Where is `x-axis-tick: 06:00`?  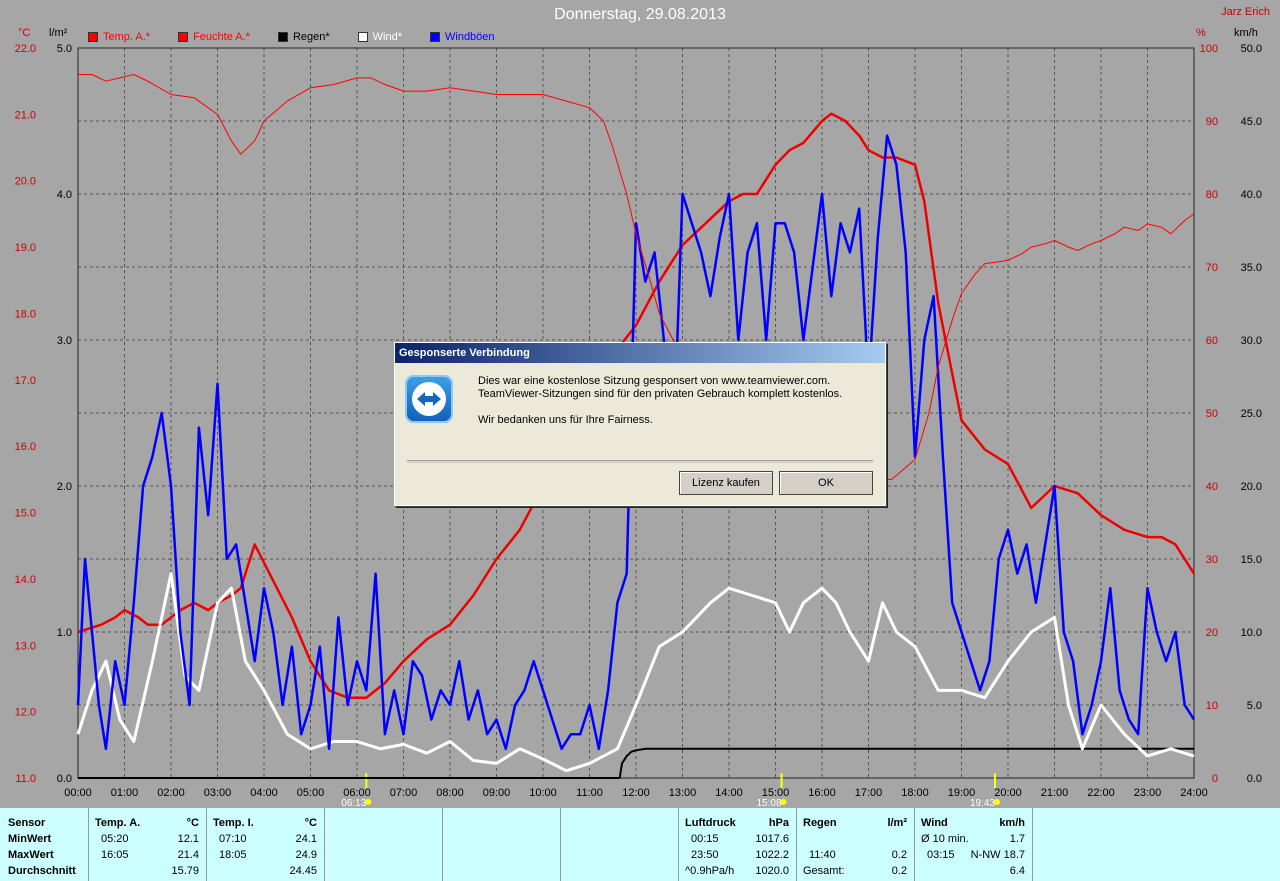
x-axis-tick: 06:00 is located at coordinates (357, 793).